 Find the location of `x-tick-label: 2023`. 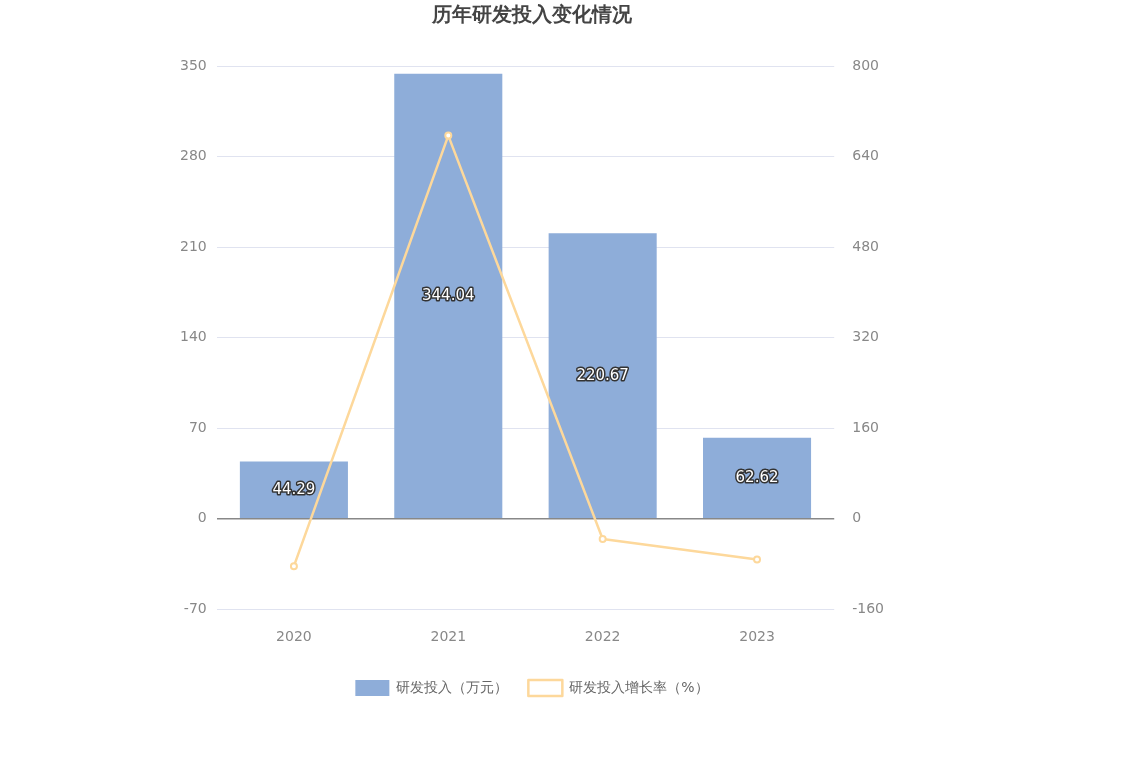

x-tick-label: 2023 is located at coordinates (757, 636).